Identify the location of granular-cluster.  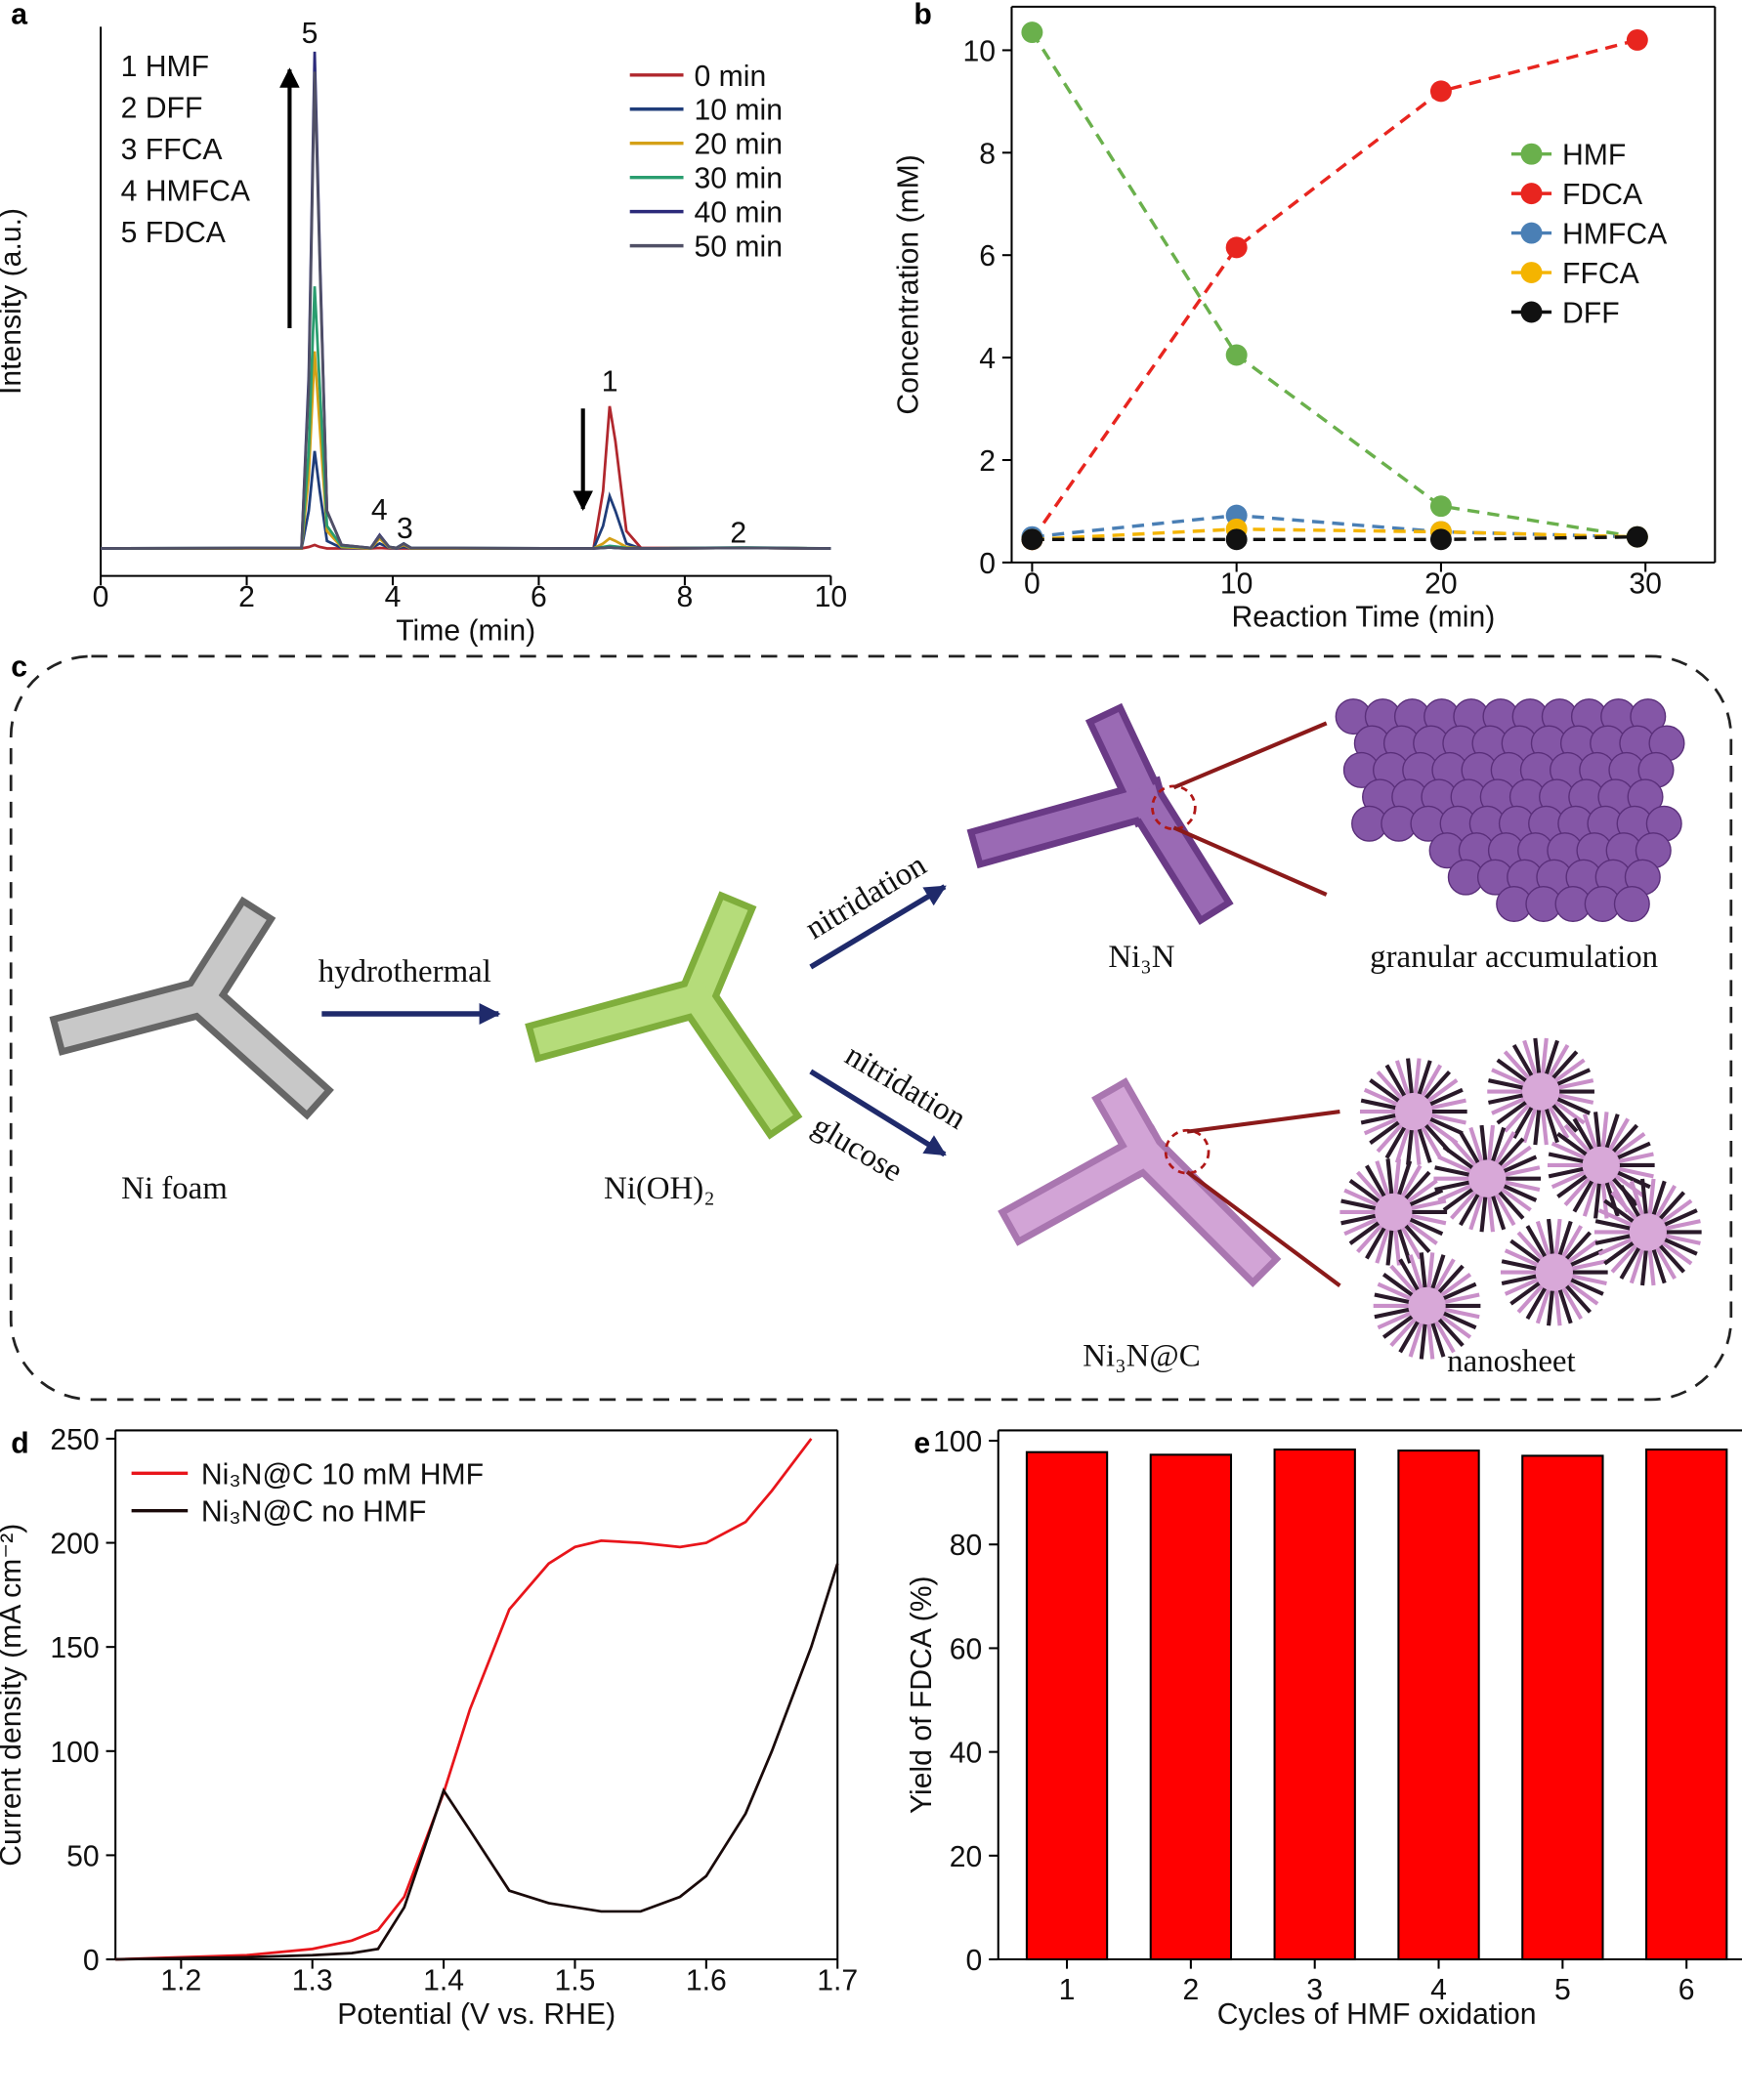
(1510, 810).